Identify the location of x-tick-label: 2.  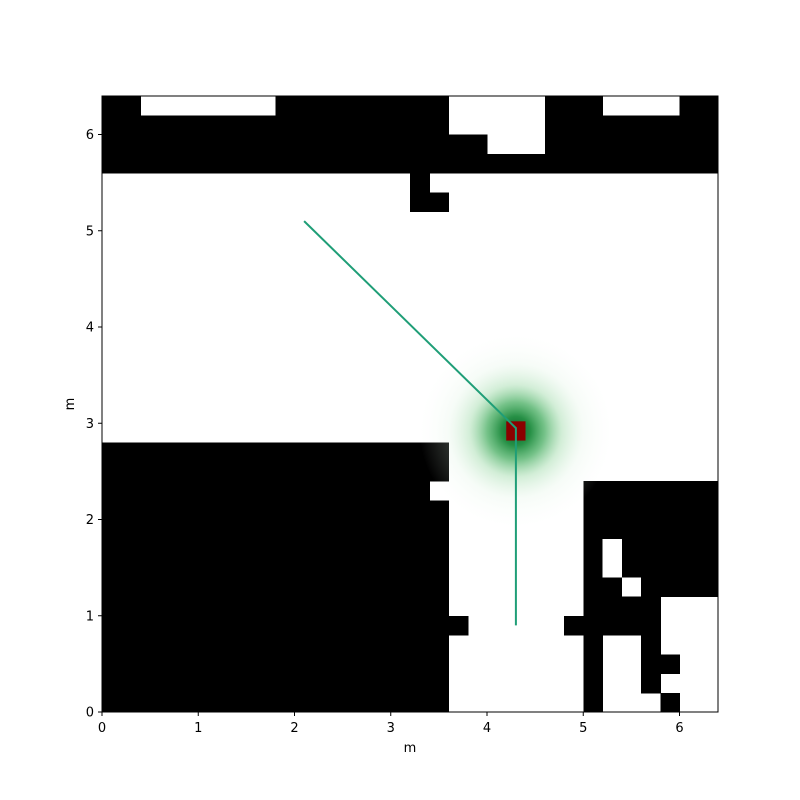
(294, 728).